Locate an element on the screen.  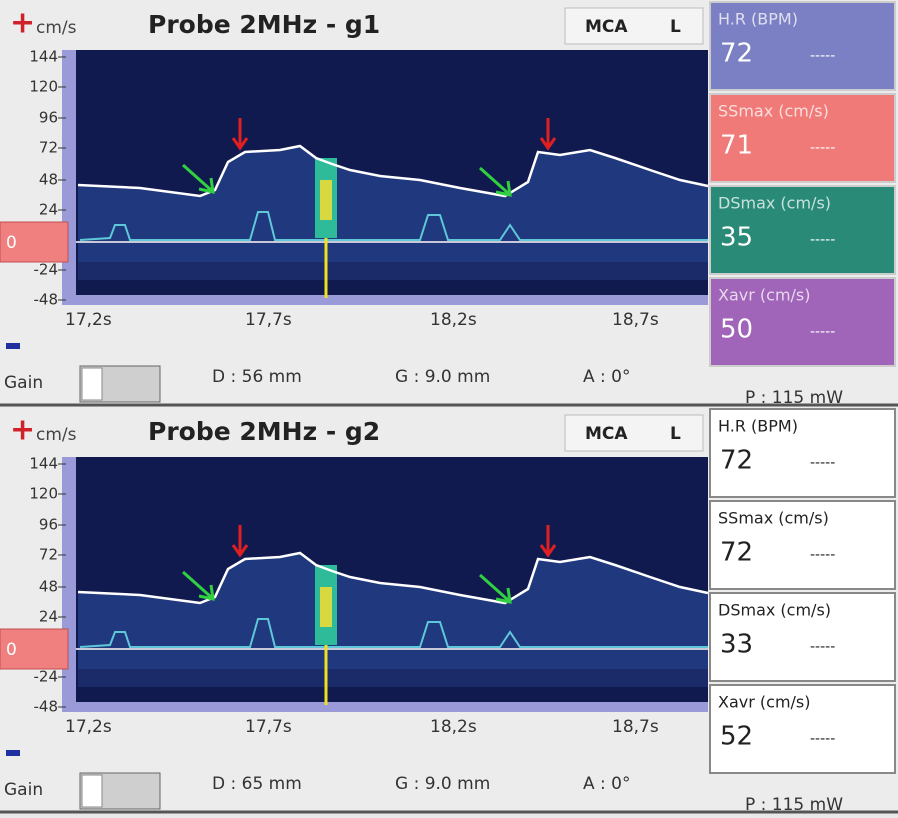
axis-strip-bottom is located at coordinates (385, 707).